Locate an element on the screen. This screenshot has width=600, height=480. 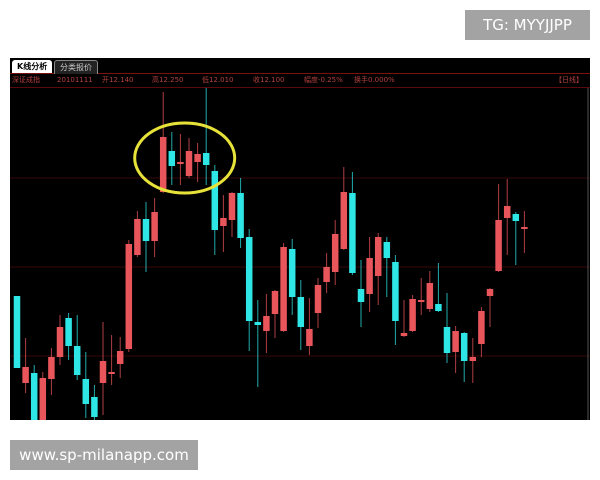
watermark-bottom: www.sp-milanapp.com is located at coordinates (104, 455).